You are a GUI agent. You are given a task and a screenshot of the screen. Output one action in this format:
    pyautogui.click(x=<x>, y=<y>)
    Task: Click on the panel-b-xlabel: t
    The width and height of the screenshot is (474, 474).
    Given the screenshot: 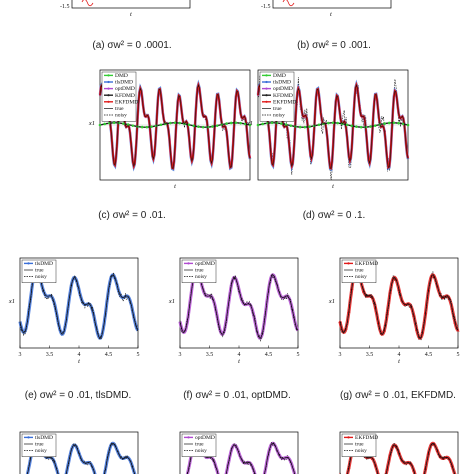 What is the action you would take?
    pyautogui.click(x=331, y=14)
    